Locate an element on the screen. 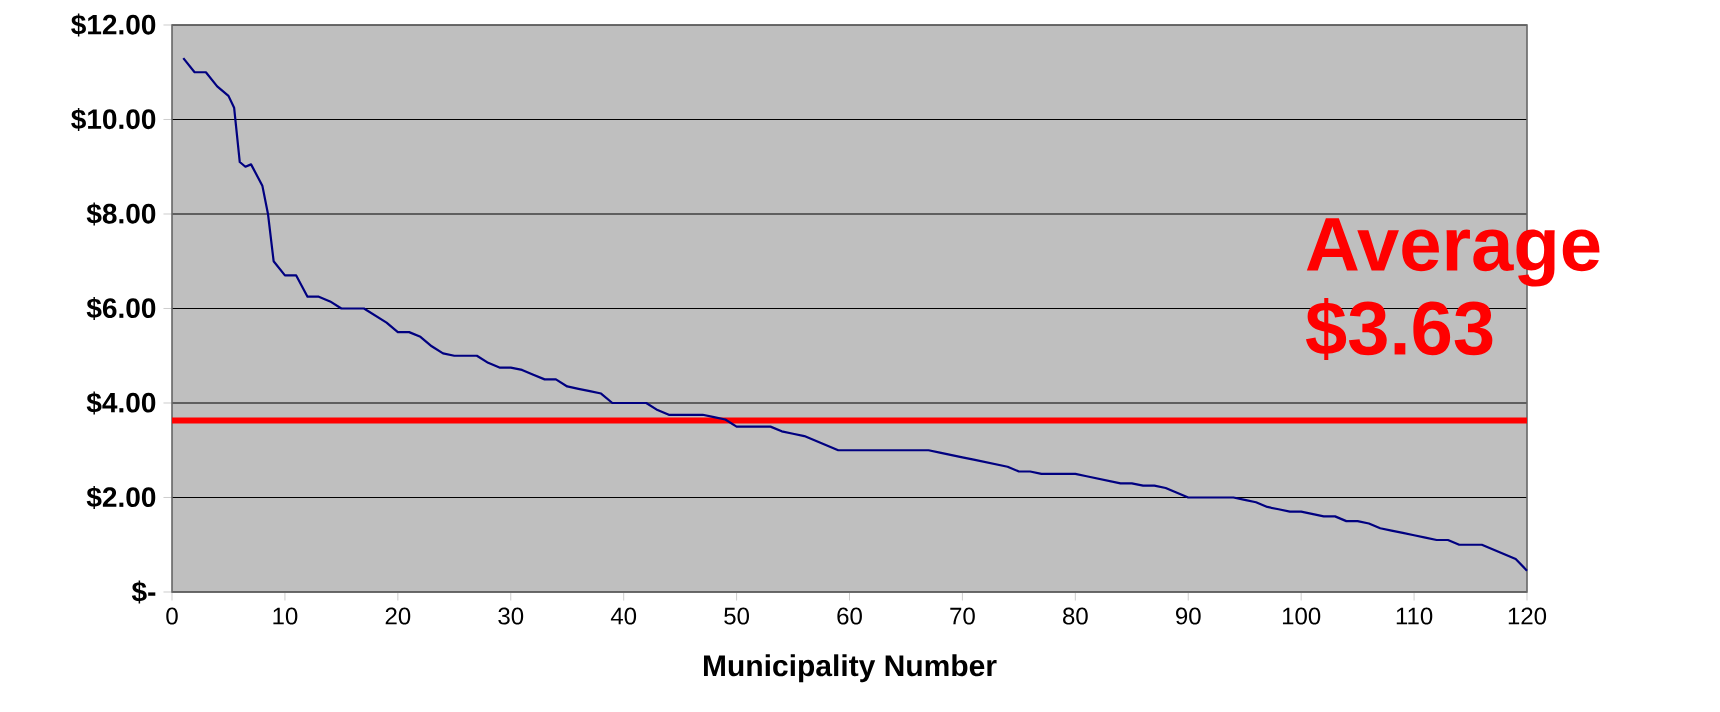 The image size is (1720, 712). x-tick-label: 60 is located at coordinates (849, 616).